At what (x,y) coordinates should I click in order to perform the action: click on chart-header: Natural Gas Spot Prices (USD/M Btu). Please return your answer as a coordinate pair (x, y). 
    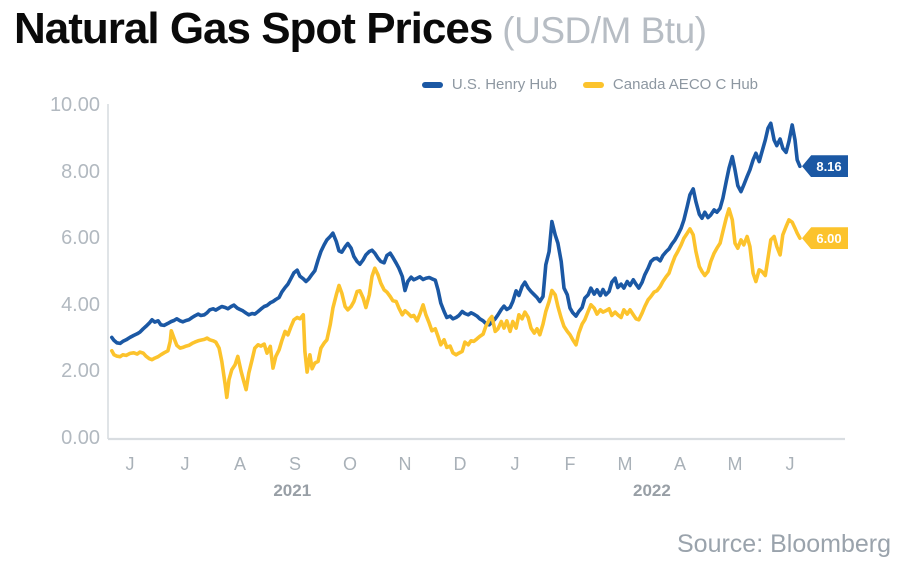
    Looking at the image, I should click on (360, 29).